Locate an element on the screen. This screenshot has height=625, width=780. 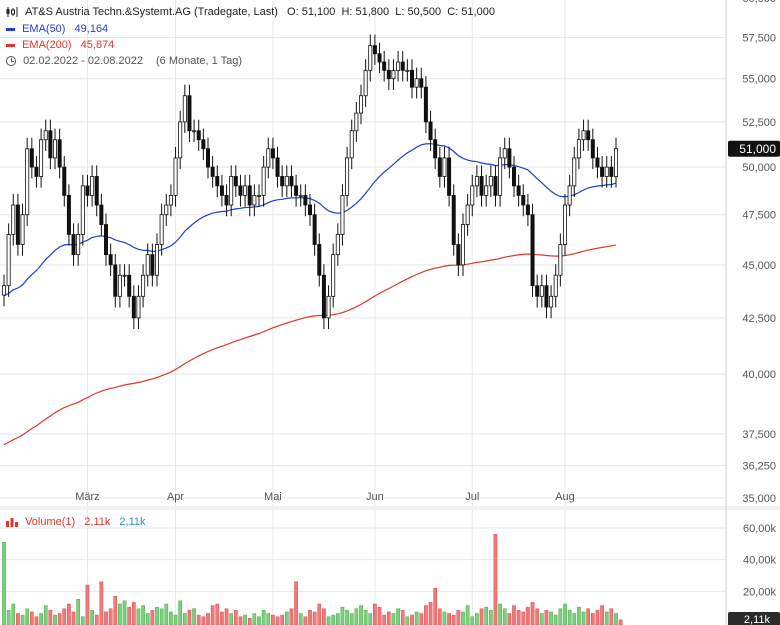
x-tick-label: Jun is located at coordinates (375, 497).